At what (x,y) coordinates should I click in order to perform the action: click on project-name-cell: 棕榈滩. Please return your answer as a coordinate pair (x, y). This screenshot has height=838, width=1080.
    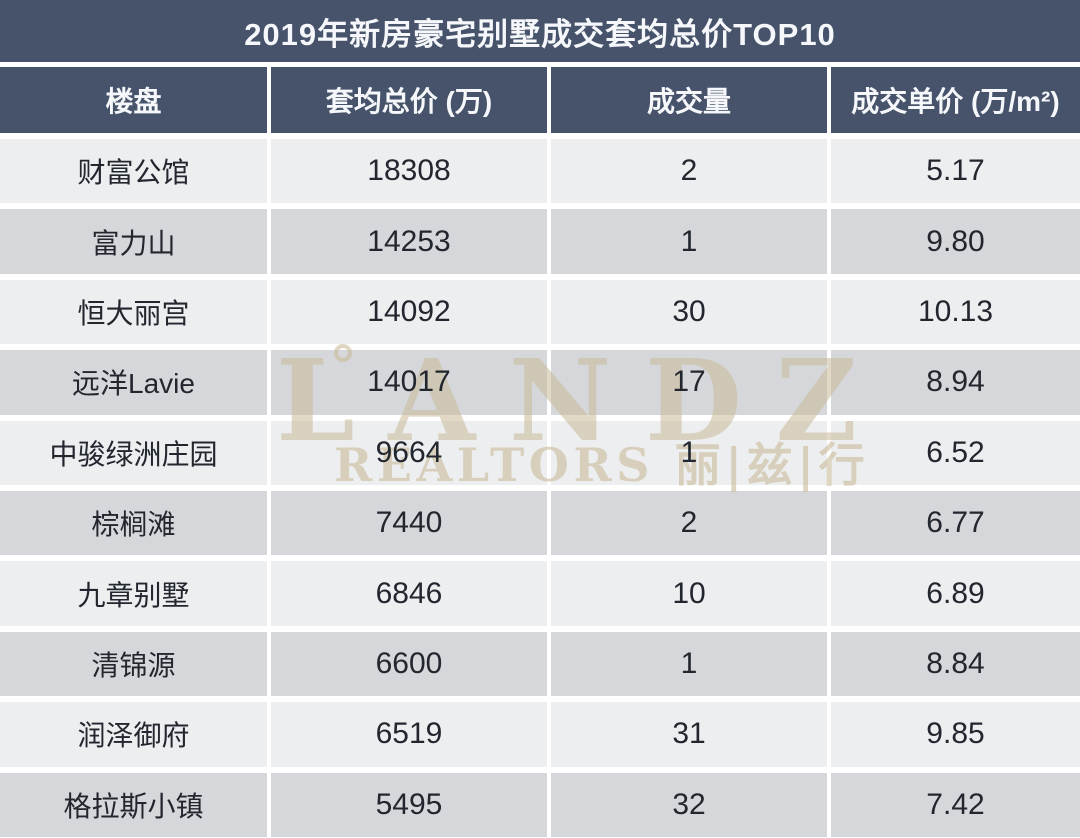
    Looking at the image, I should click on (133, 523).